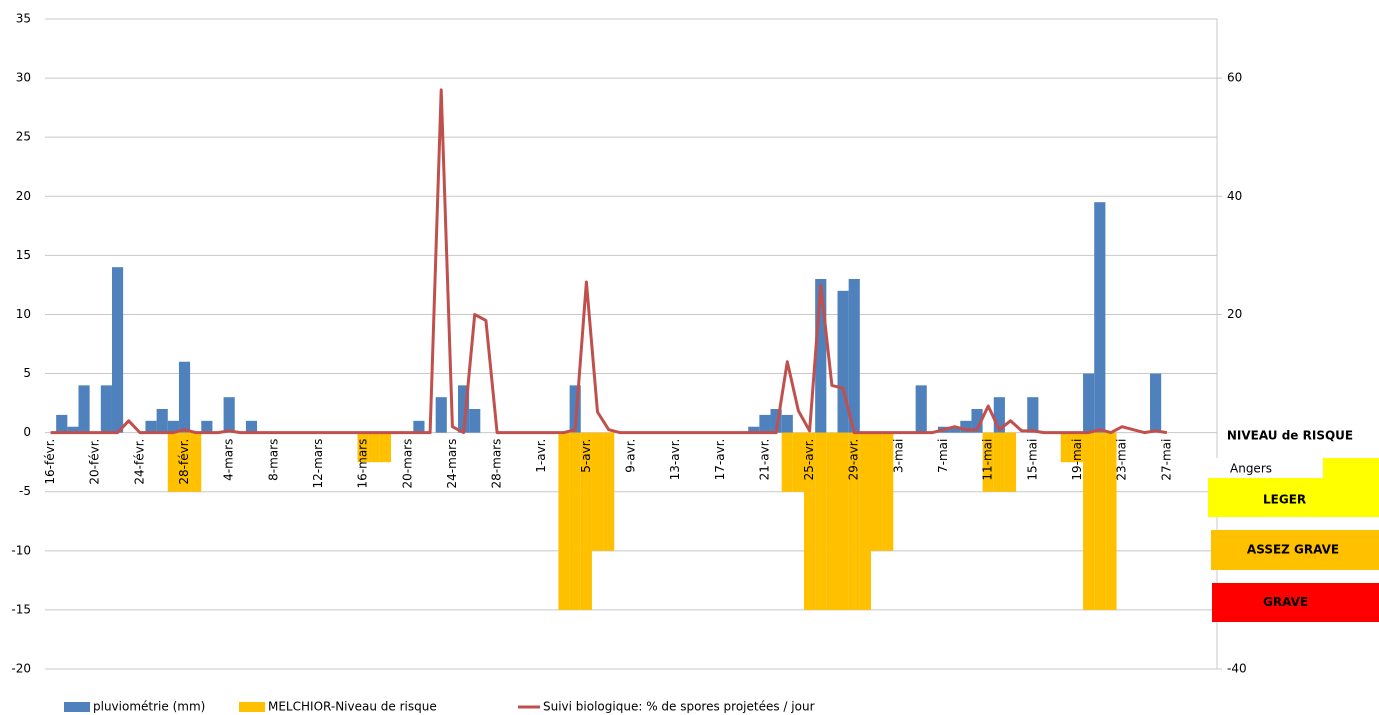 This screenshot has height=715, width=1379. Describe the element at coordinates (352, 707) in the screenshot. I see `legend-label: MELCHIOR-Niveau de risque` at that location.